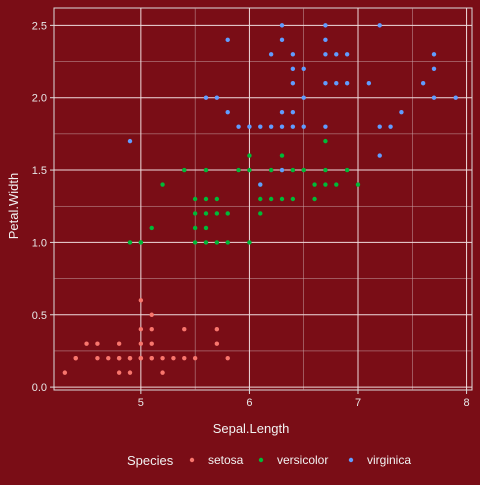 This screenshot has width=480, height=485. Describe the element at coordinates (261, 460) in the screenshot. I see `legend-key-versicolor` at that location.